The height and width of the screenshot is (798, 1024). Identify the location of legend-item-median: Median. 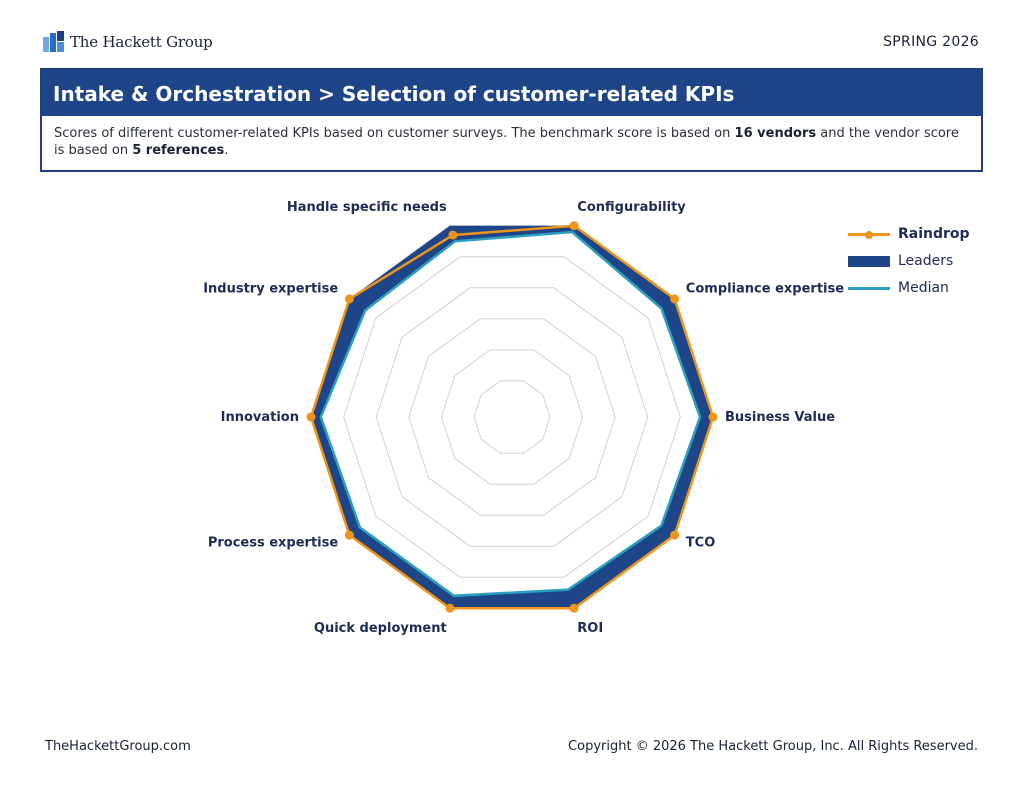
(909, 287).